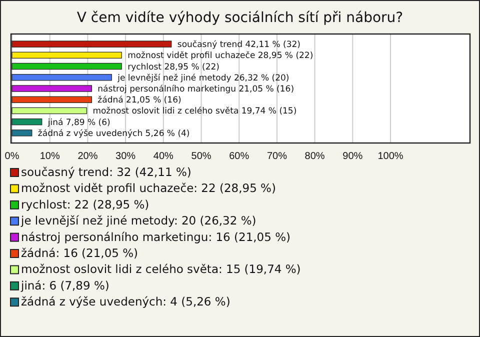  I want to click on x-tick-label: 80%, so click(314, 156).